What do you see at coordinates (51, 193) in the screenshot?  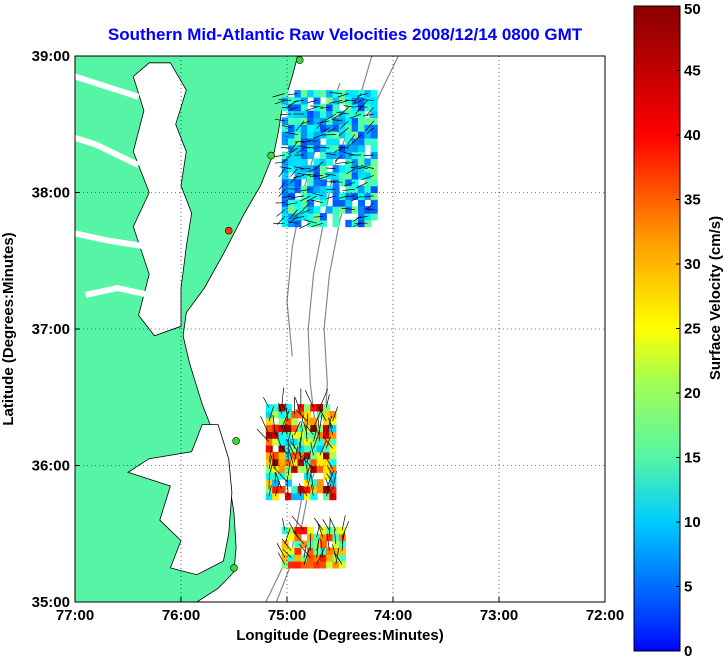 I see `y-tick-label: 38:00` at bounding box center [51, 193].